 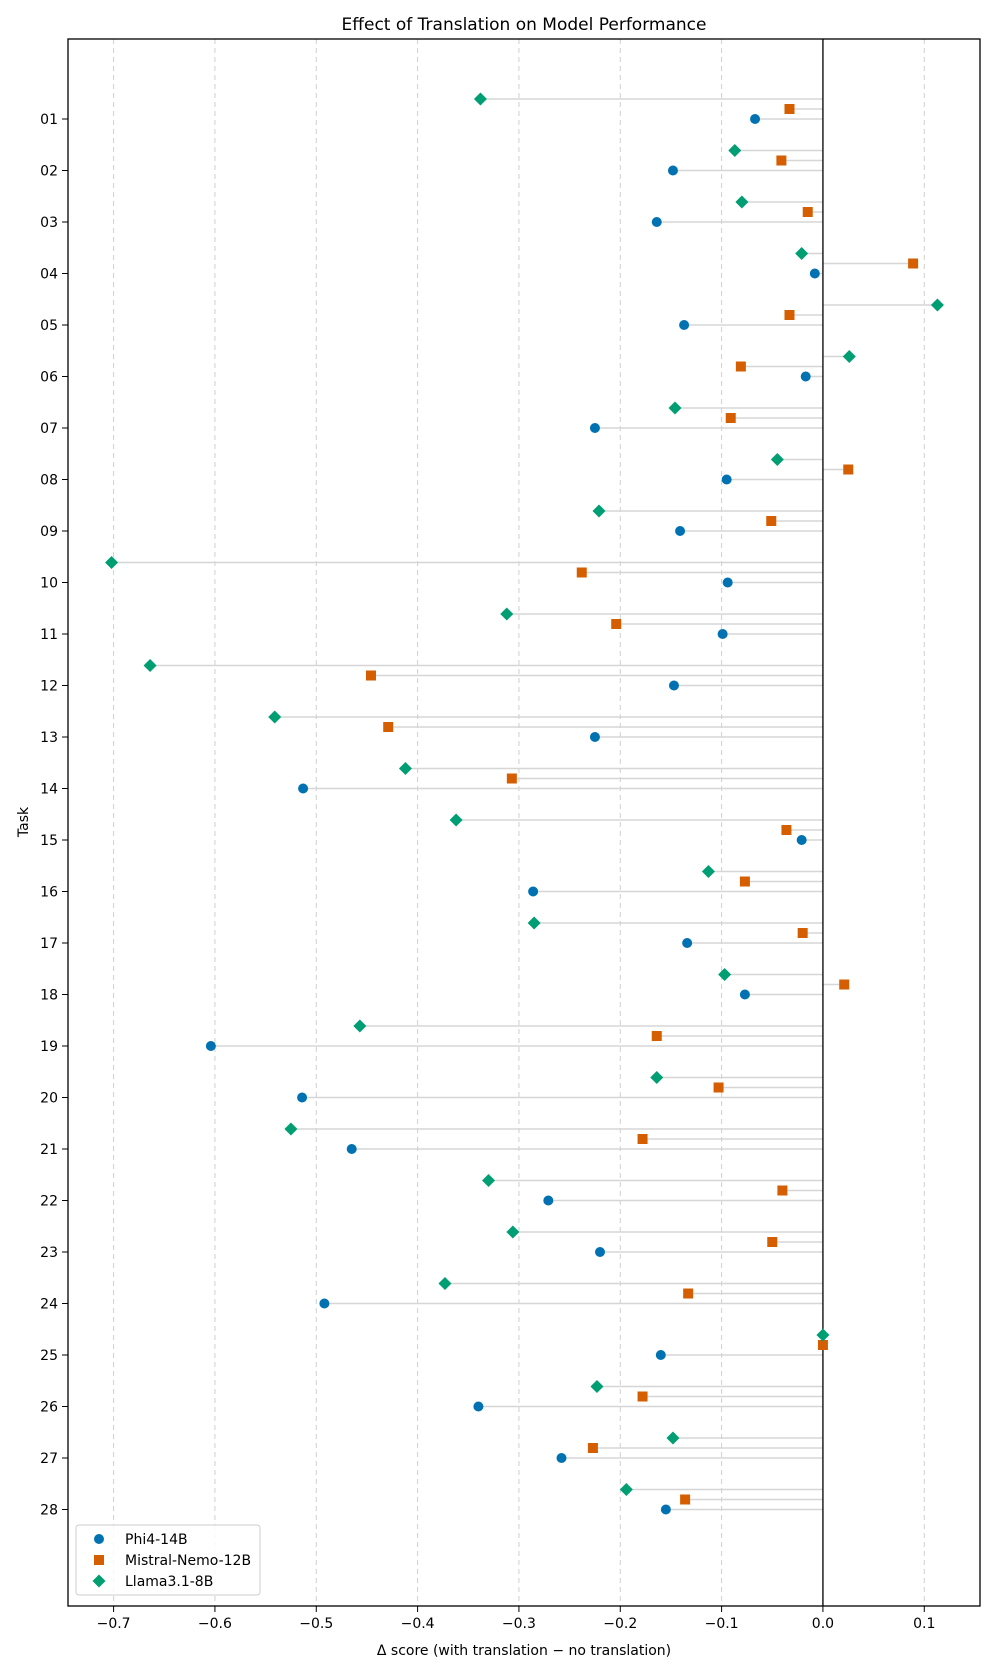 I want to click on y-tick-label: 11, so click(x=49, y=635).